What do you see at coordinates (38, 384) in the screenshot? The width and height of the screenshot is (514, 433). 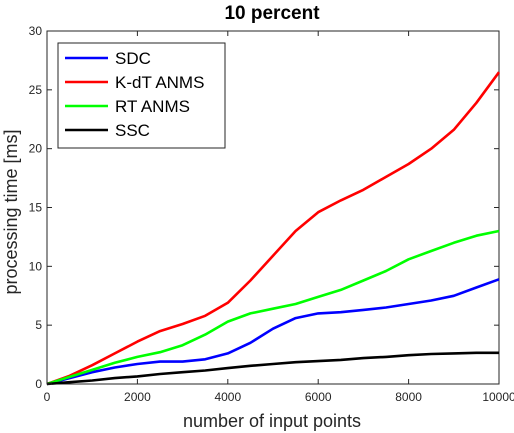 I see `y-tick-label: 0` at bounding box center [38, 384].